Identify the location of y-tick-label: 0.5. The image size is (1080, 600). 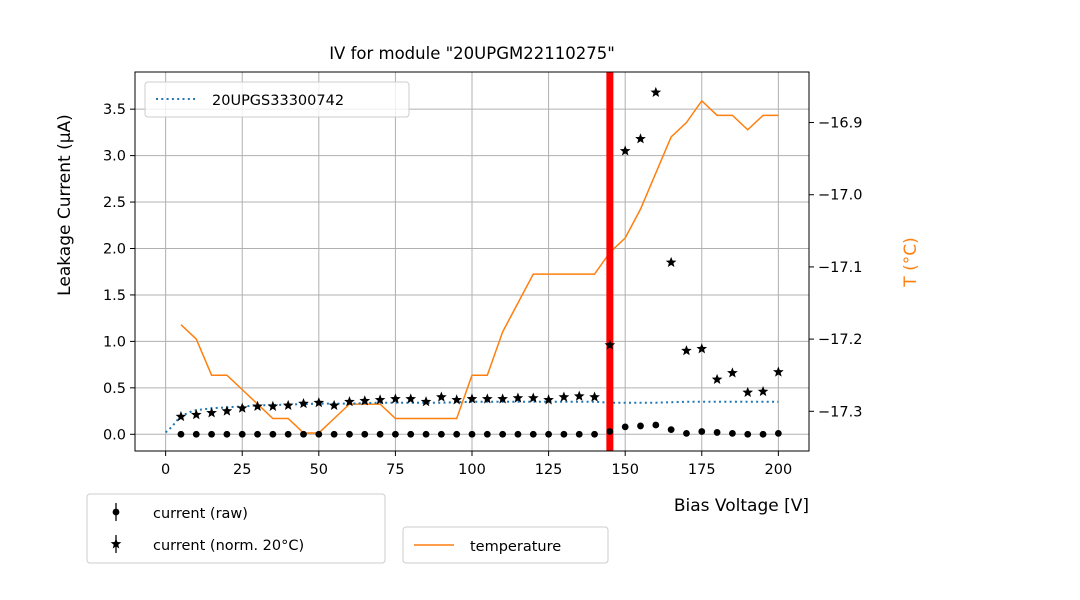
(114, 389).